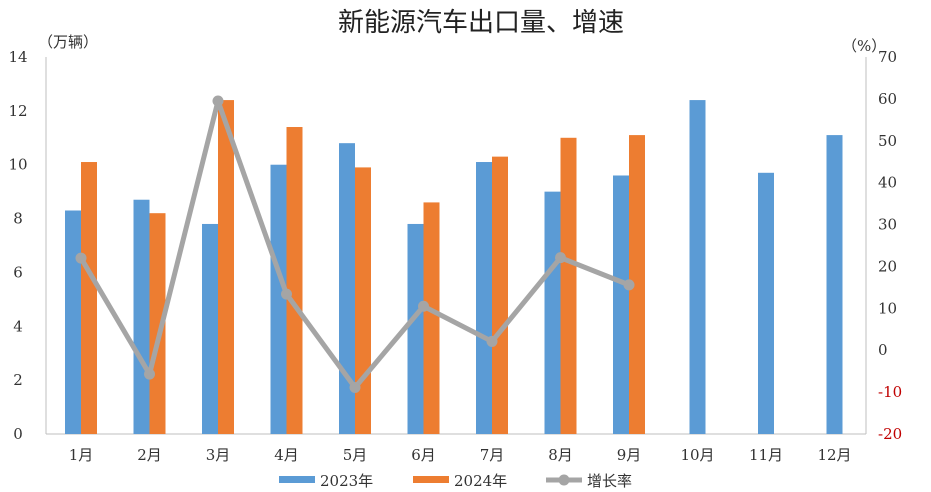  I want to click on bar-2024年-4月, so click(294, 280).